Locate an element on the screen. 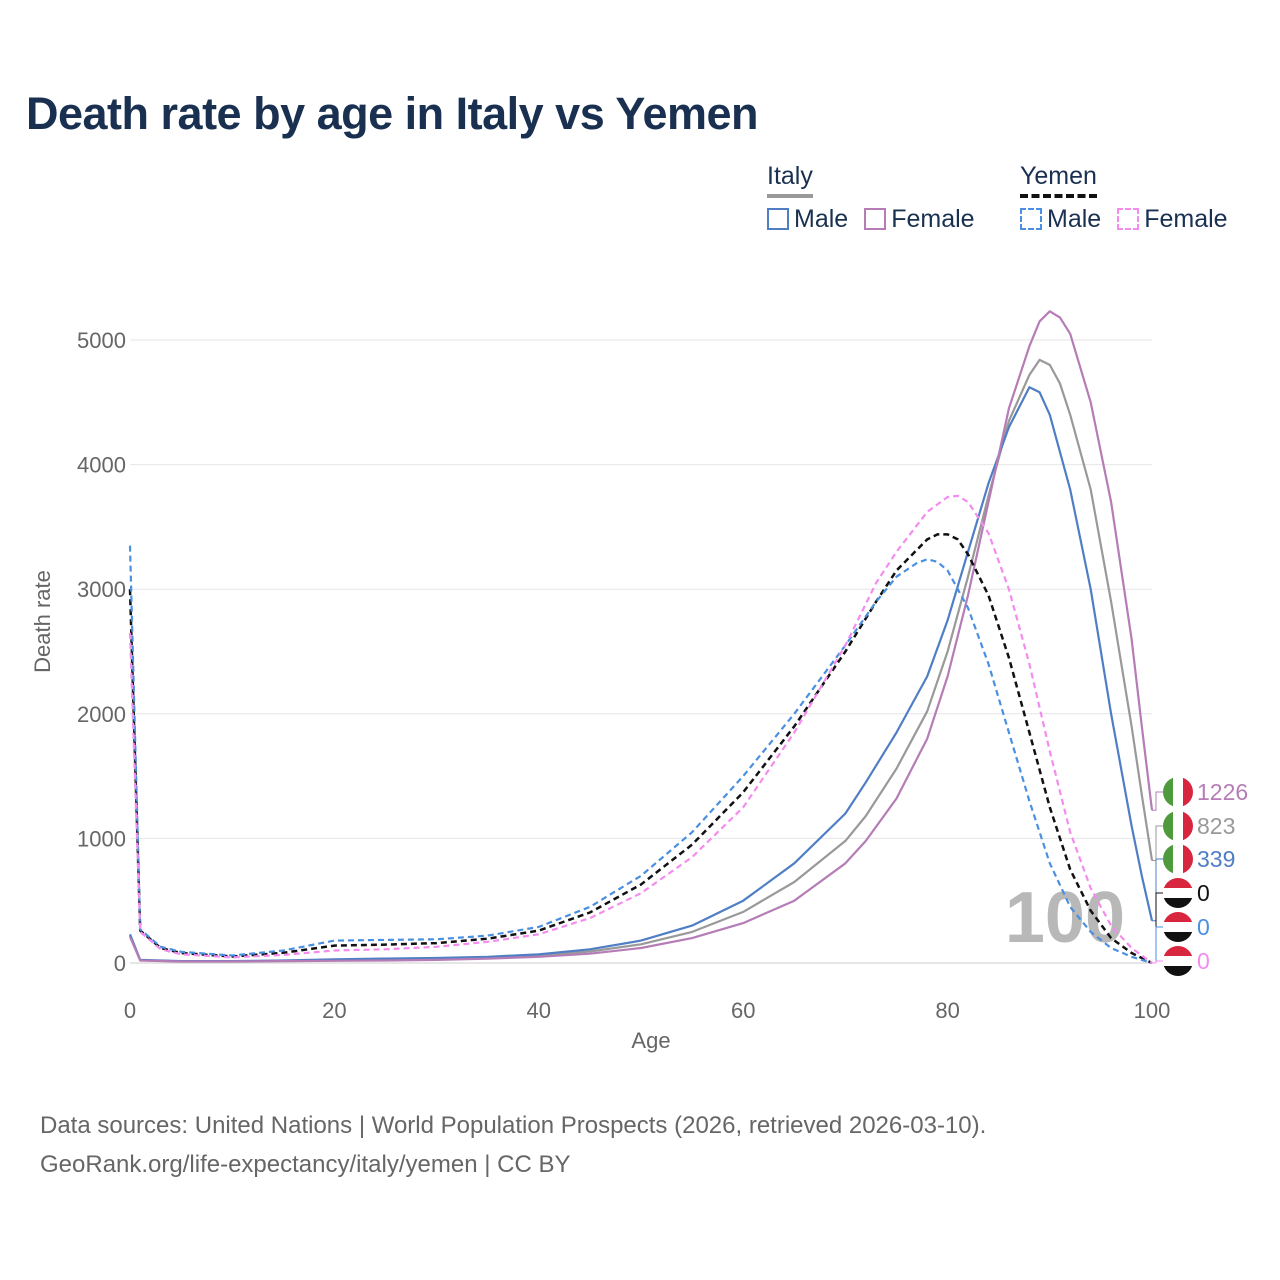 The width and height of the screenshot is (1280, 1280). end-label-italy-female: 1226 is located at coordinates (1222, 792).